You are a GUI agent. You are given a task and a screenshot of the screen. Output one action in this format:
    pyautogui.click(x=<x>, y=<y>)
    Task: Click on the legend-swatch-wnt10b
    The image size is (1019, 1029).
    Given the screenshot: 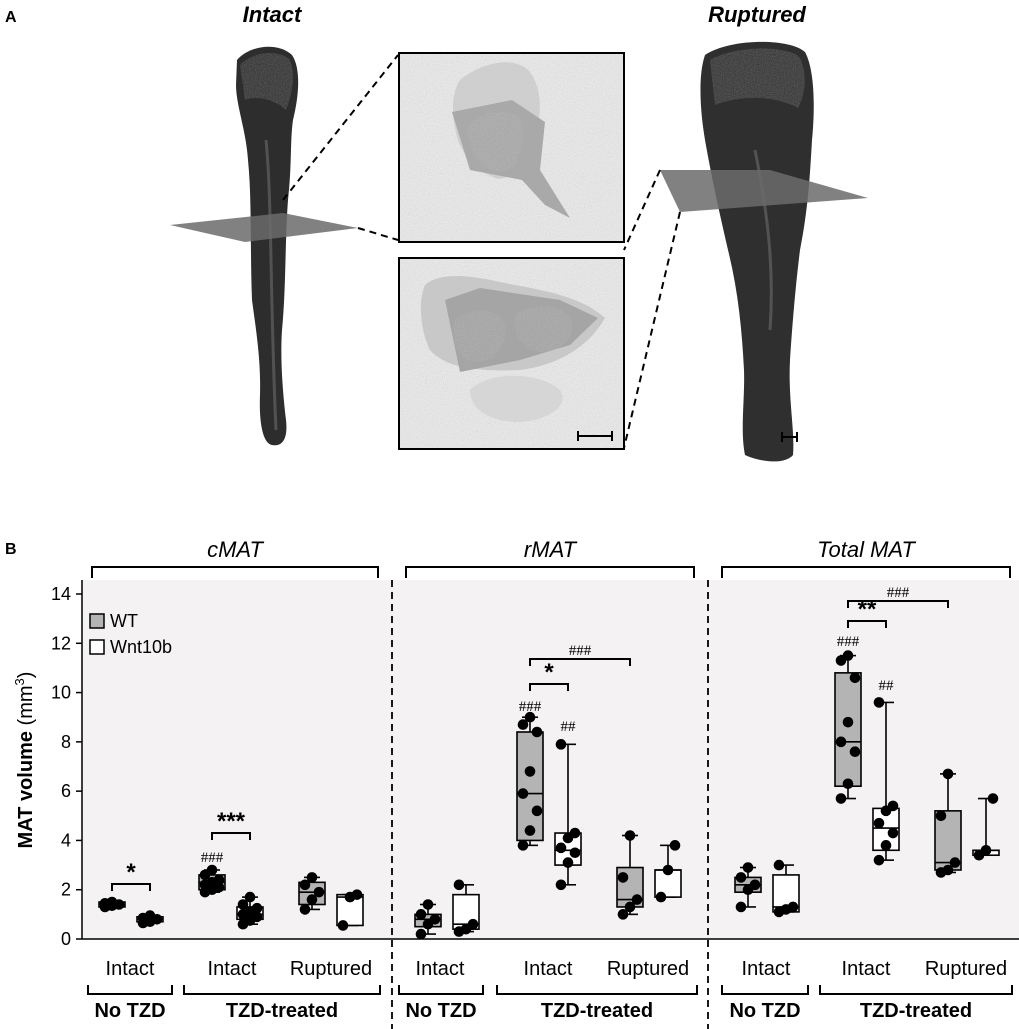 What is the action you would take?
    pyautogui.click(x=97, y=647)
    